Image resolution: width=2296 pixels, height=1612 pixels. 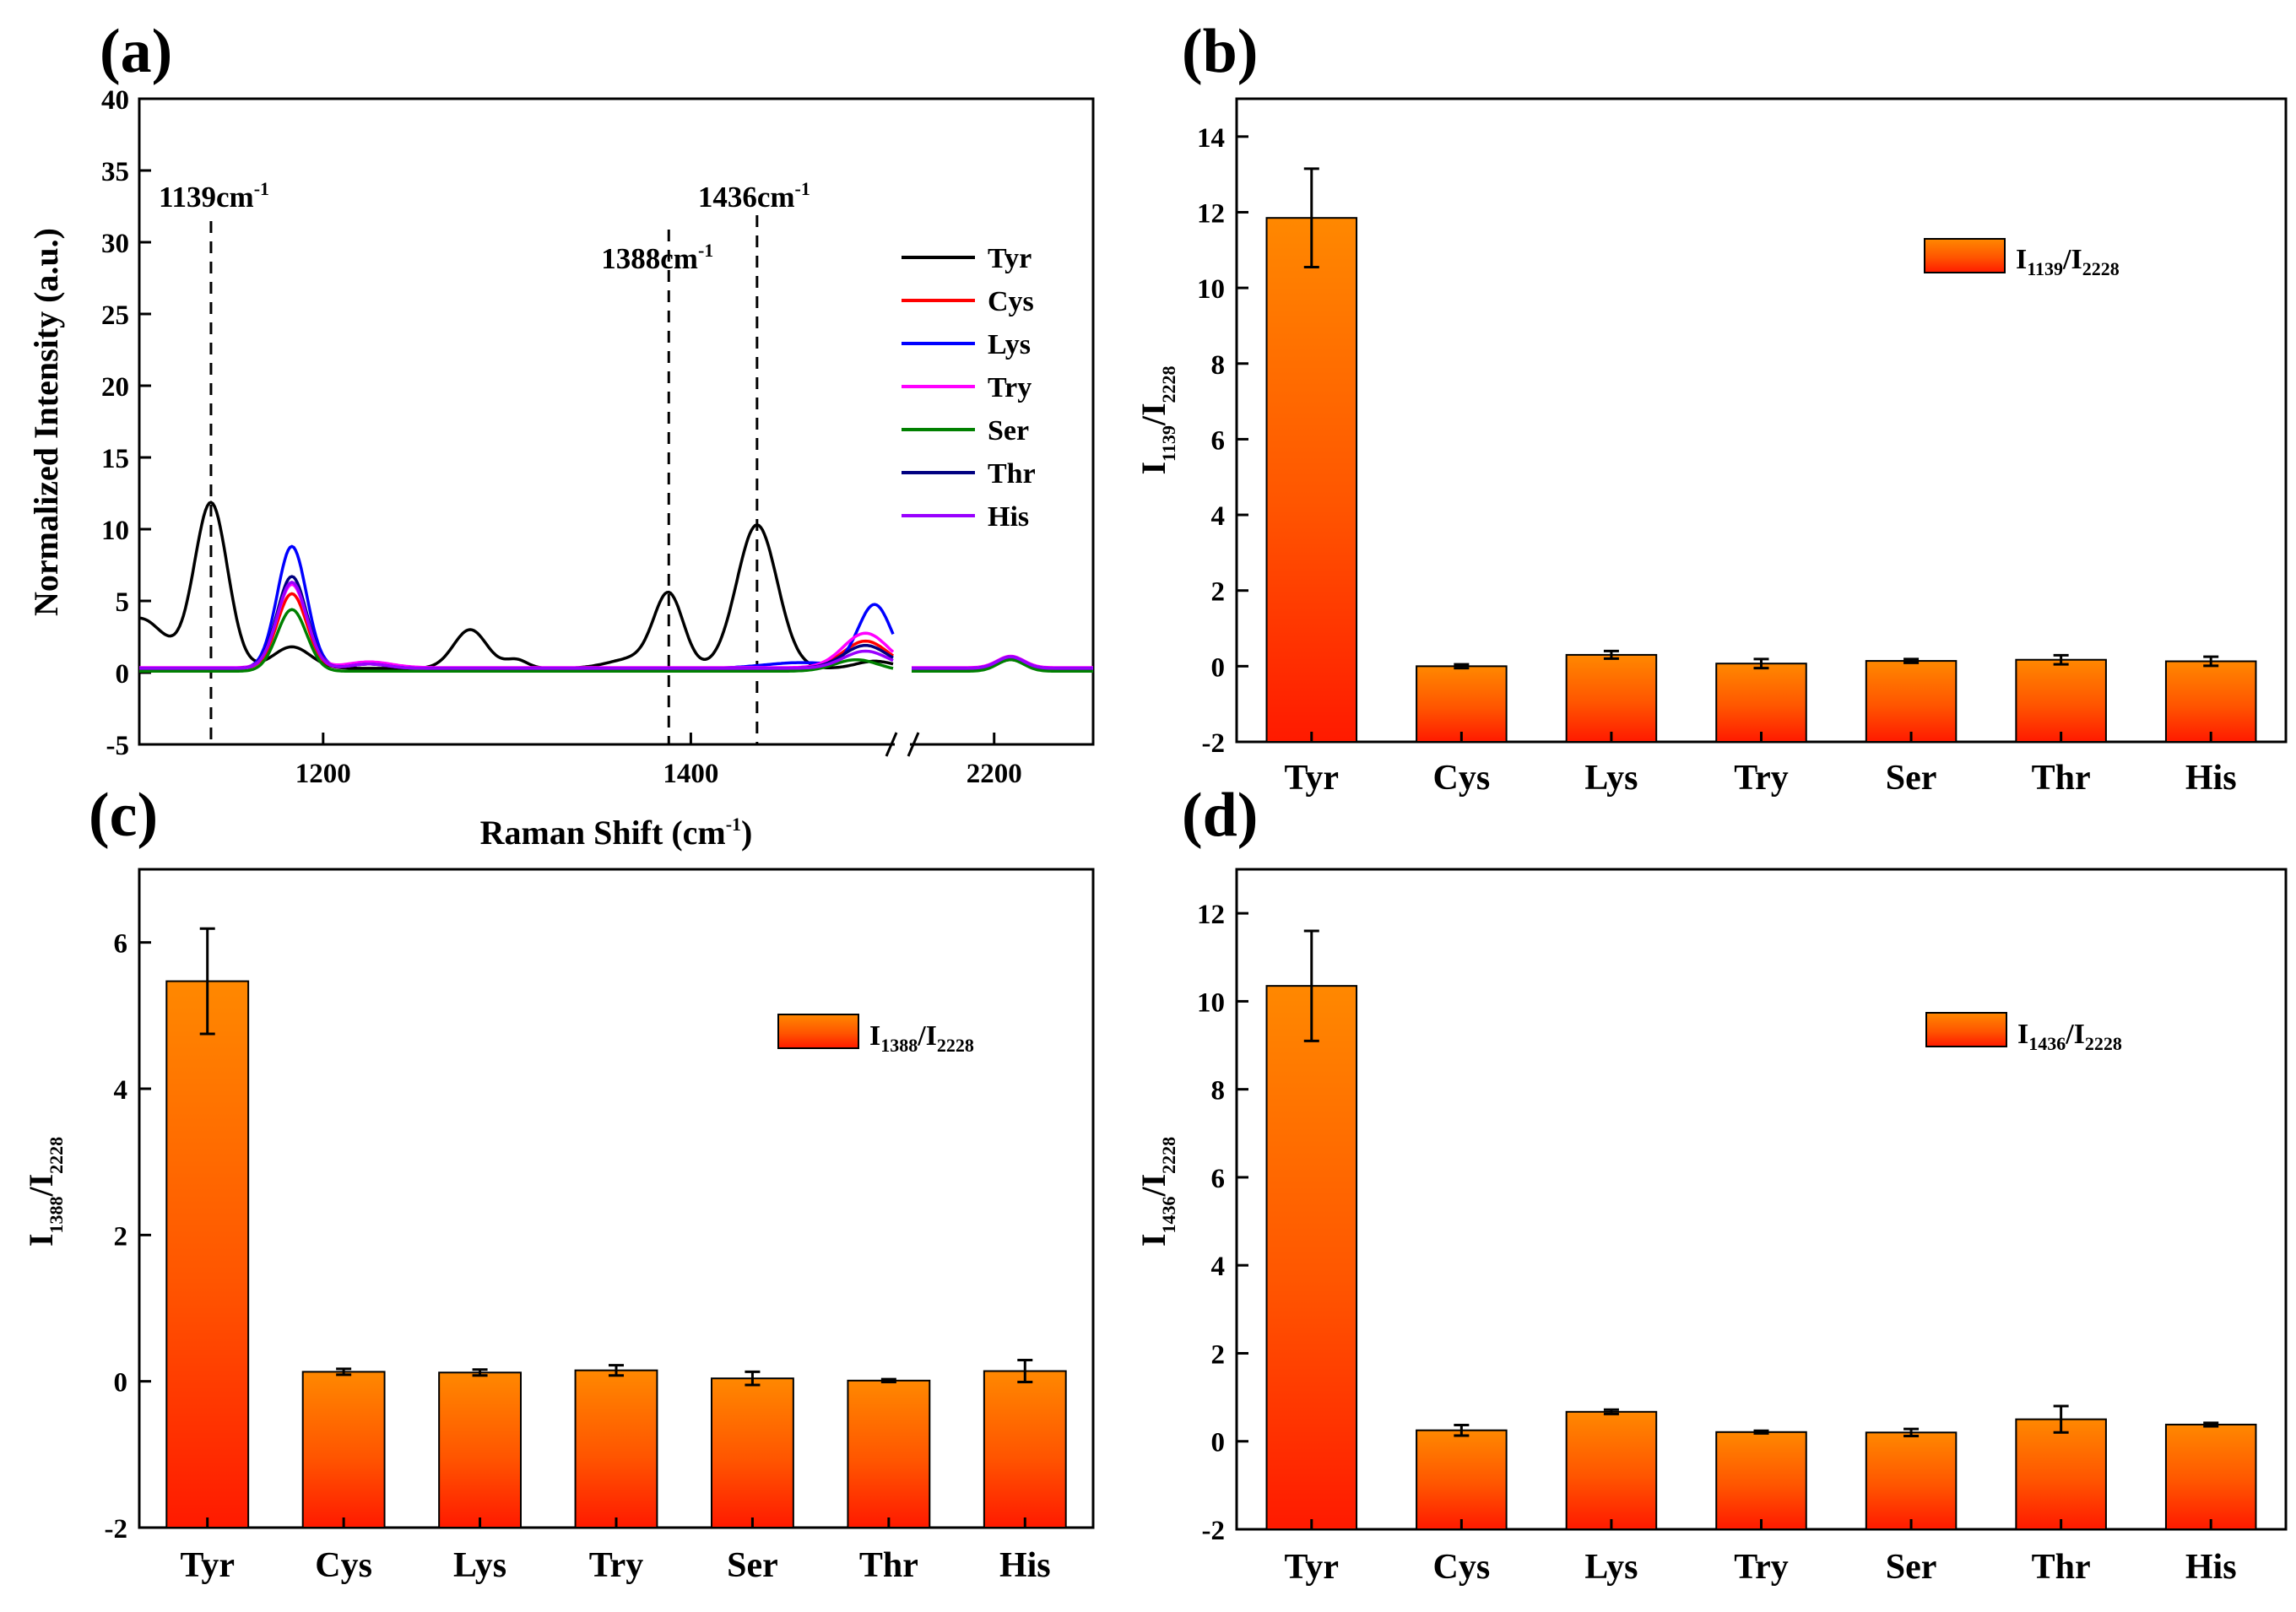 I want to click on panel-d-categories: Tyr Cys Lys Try Ser Thr His, so click(x=1761, y=1553).